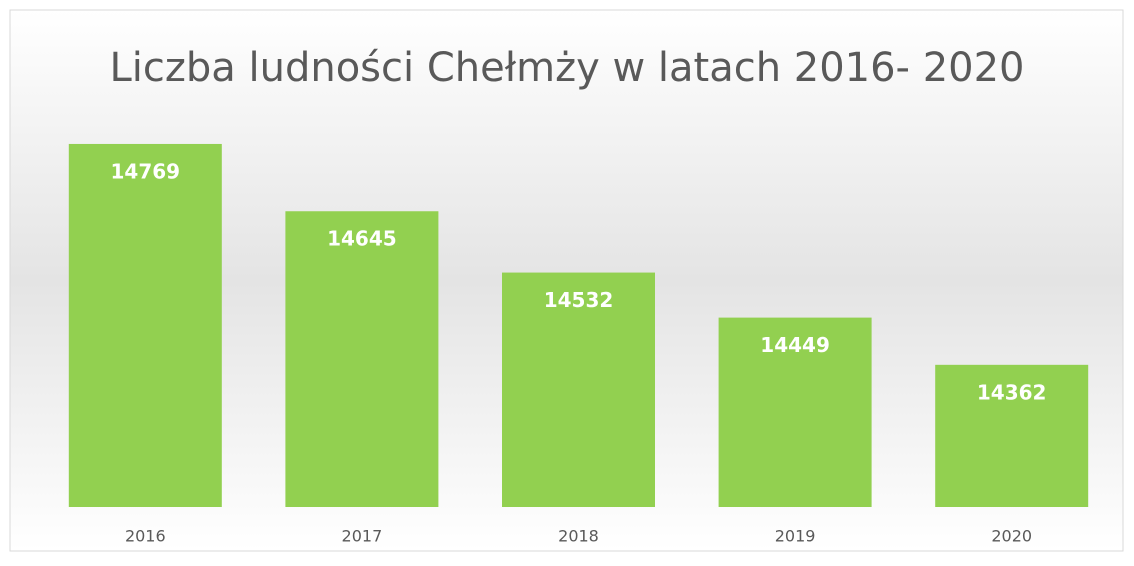 The width and height of the screenshot is (1134, 566). What do you see at coordinates (579, 300) in the screenshot?
I see `data-label: 14532` at bounding box center [579, 300].